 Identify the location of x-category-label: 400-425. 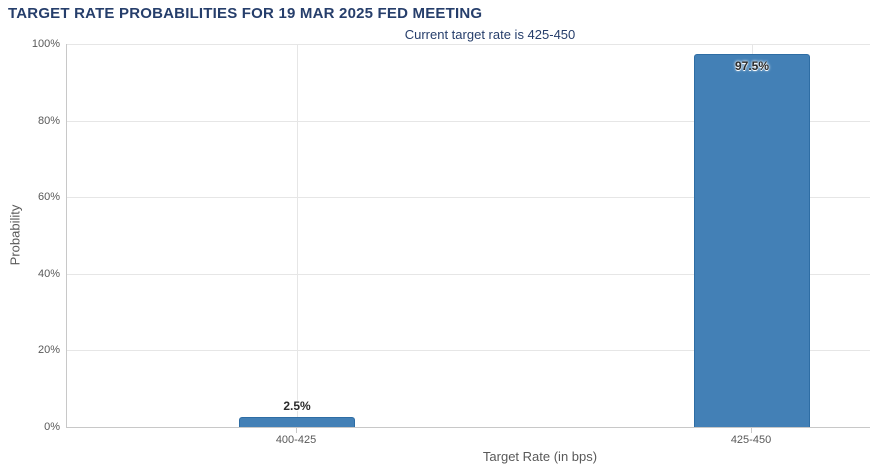
(296, 440).